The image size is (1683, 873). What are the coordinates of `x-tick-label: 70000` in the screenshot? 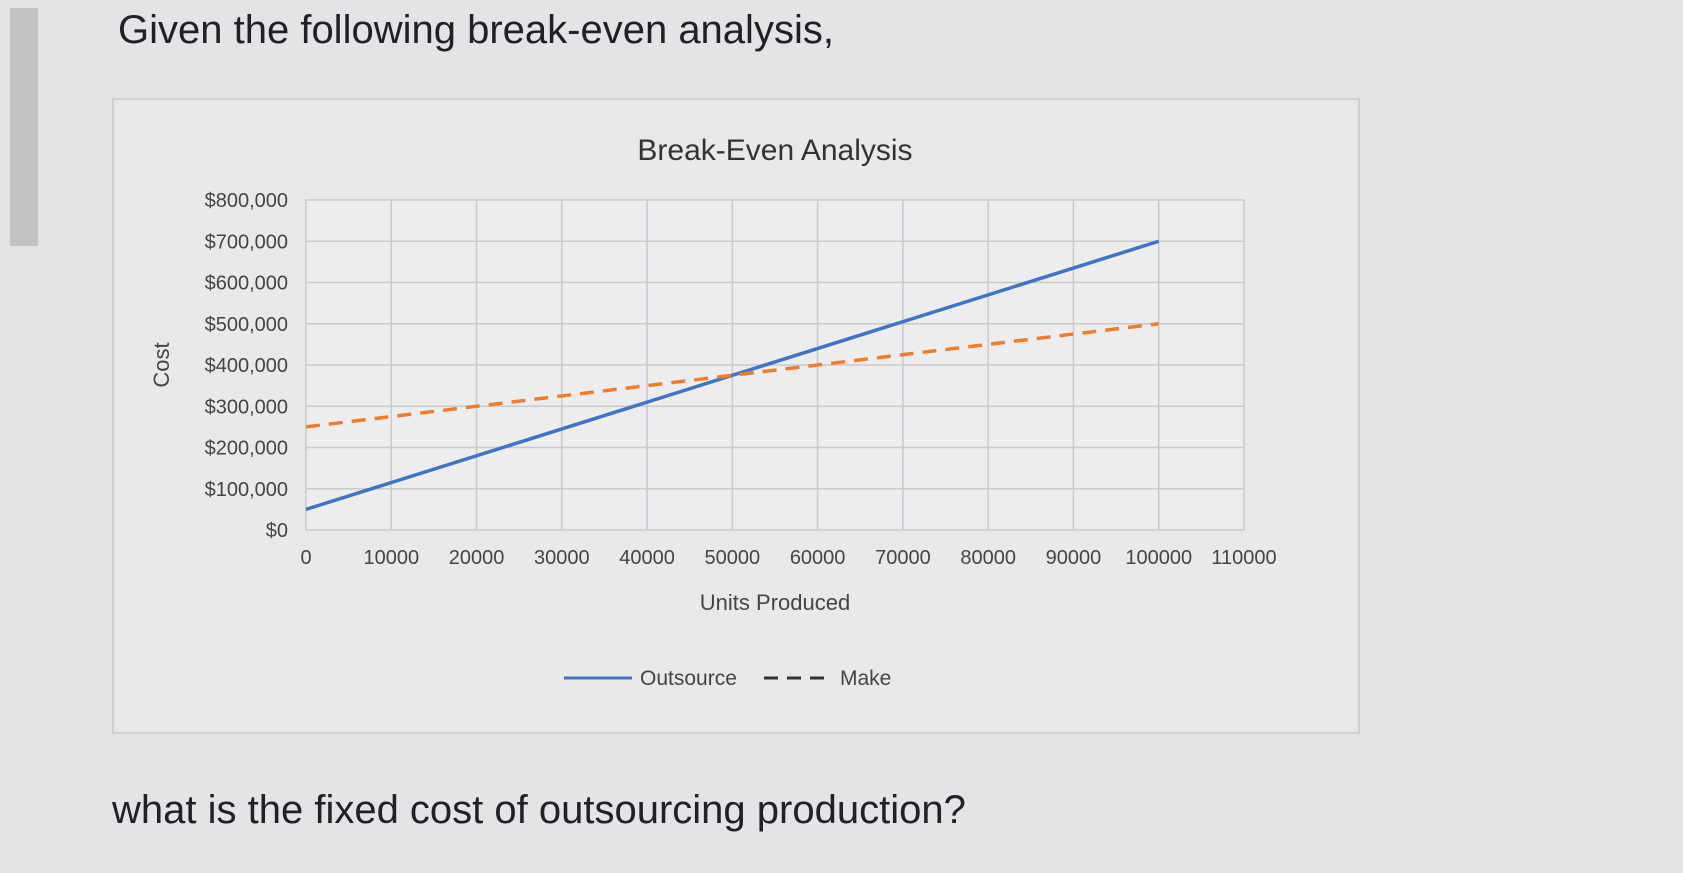 It's located at (903, 558).